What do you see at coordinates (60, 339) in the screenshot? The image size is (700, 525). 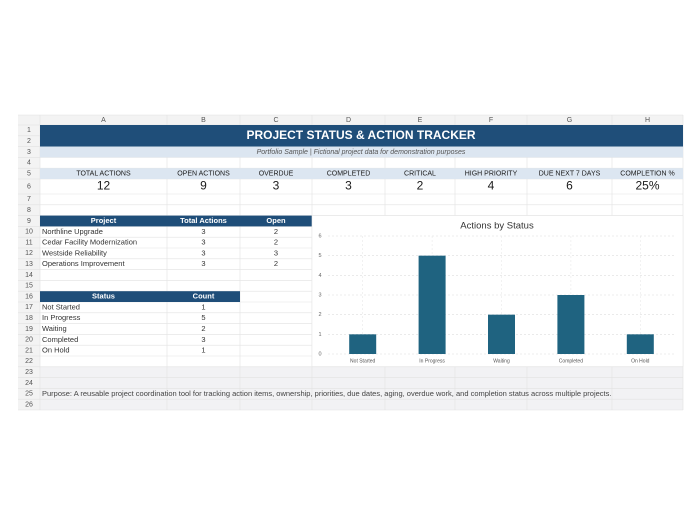 I see `table-cell: Completed` at bounding box center [60, 339].